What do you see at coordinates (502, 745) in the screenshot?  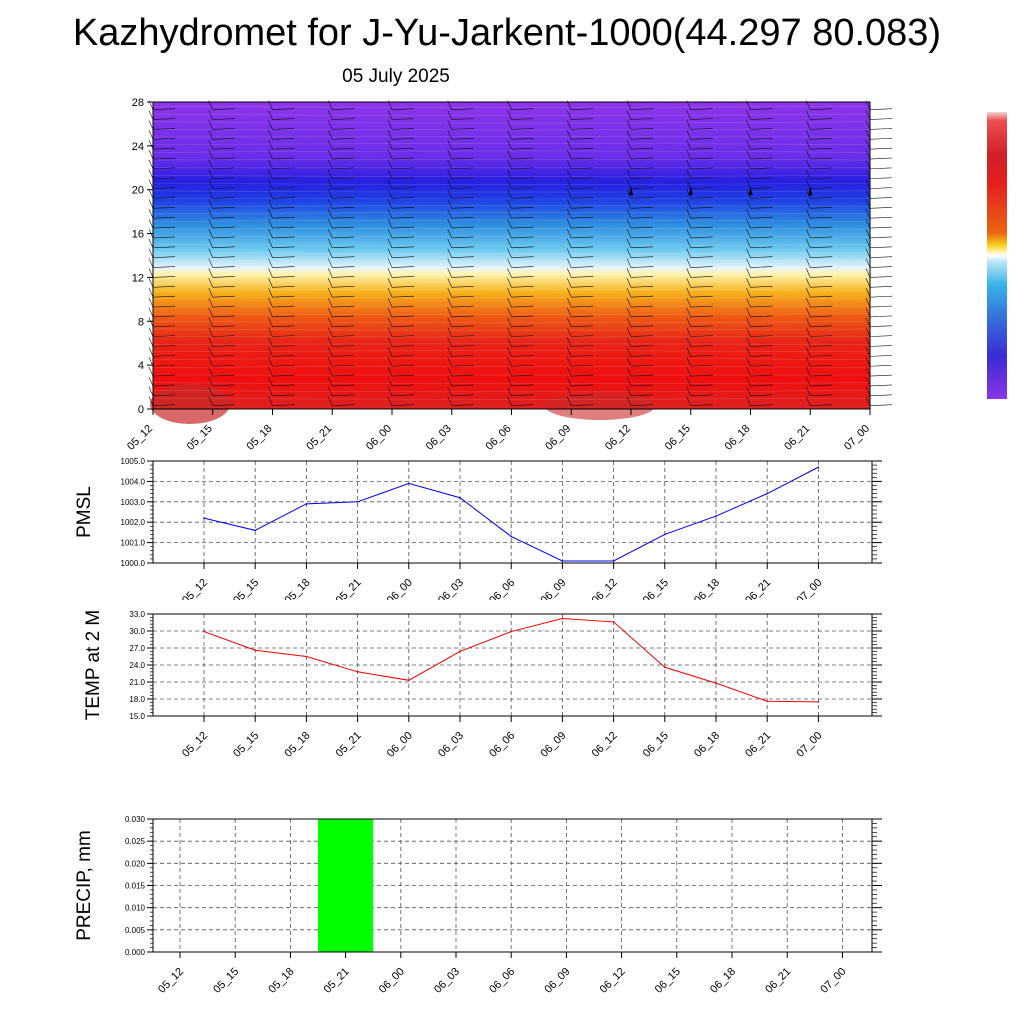 I see `x-tick-label: 06_06` at bounding box center [502, 745].